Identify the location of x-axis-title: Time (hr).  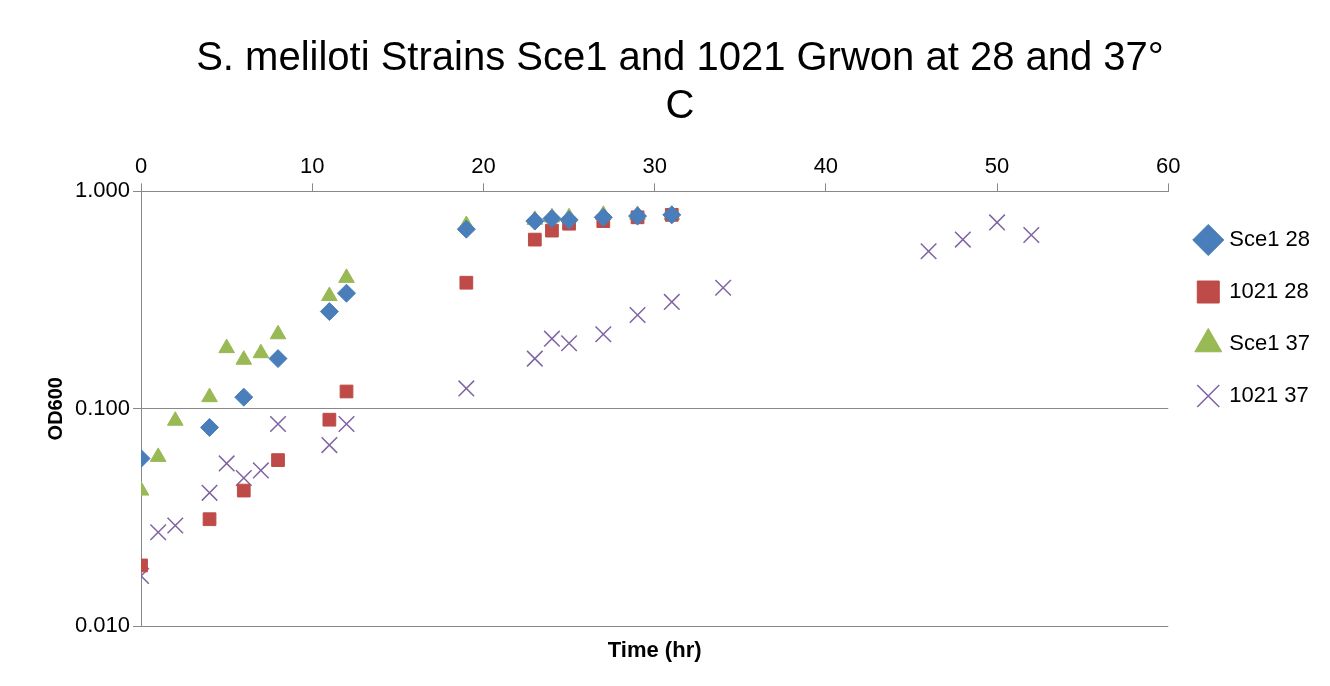
(654, 650).